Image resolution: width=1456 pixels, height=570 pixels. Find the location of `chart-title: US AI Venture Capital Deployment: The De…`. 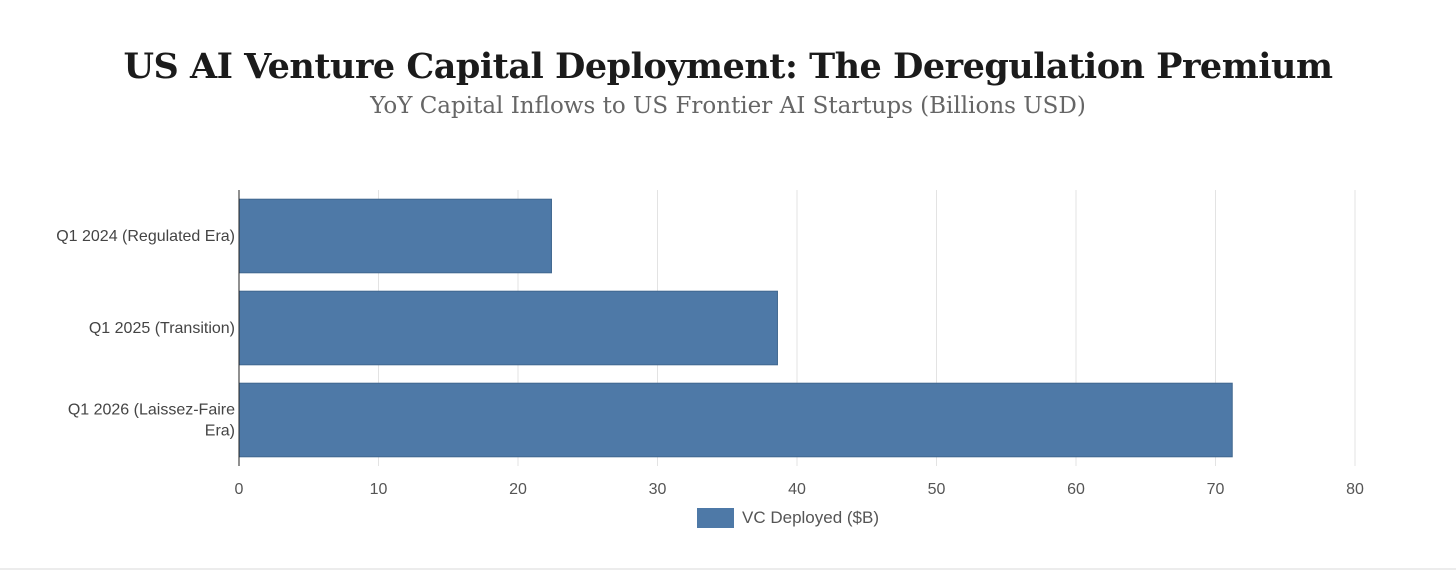

chart-title: US AI Venture Capital Deployment: The De… is located at coordinates (728, 66).